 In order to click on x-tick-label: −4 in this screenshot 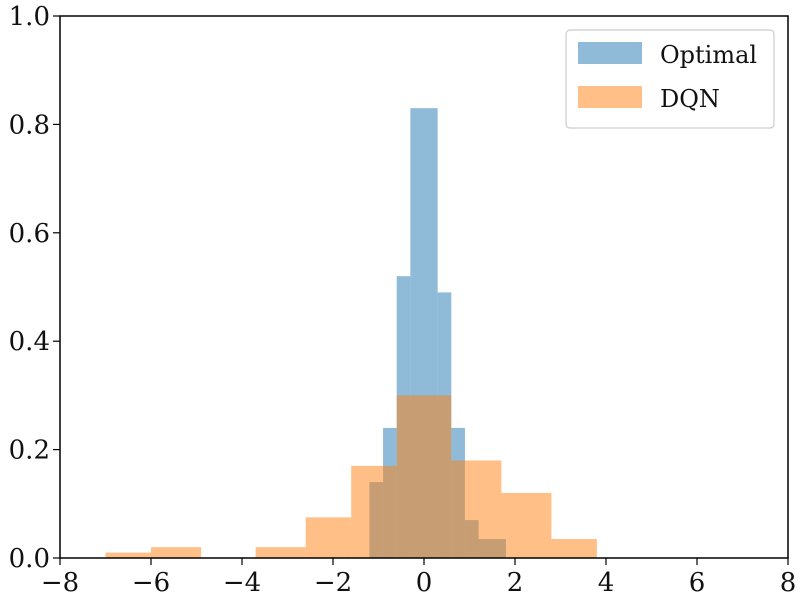, I will do `click(242, 583)`.